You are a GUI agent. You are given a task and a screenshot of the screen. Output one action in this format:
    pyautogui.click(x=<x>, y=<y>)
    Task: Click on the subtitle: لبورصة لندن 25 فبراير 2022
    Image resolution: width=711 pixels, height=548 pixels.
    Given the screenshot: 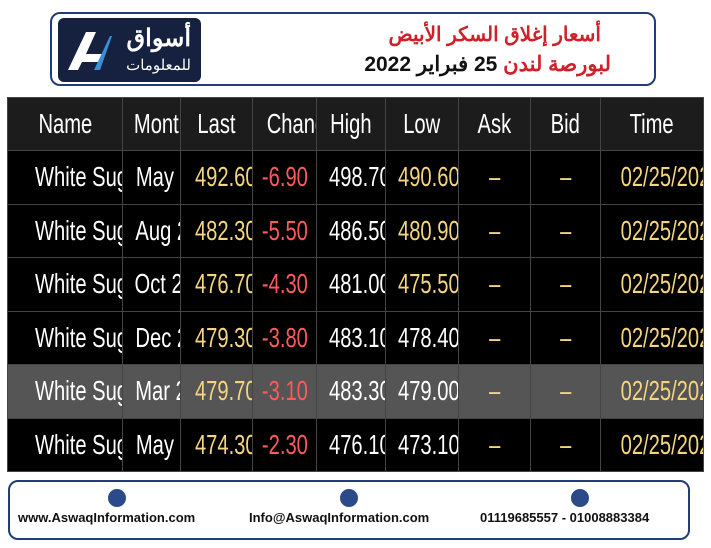 What is the action you would take?
    pyautogui.click(x=487, y=64)
    